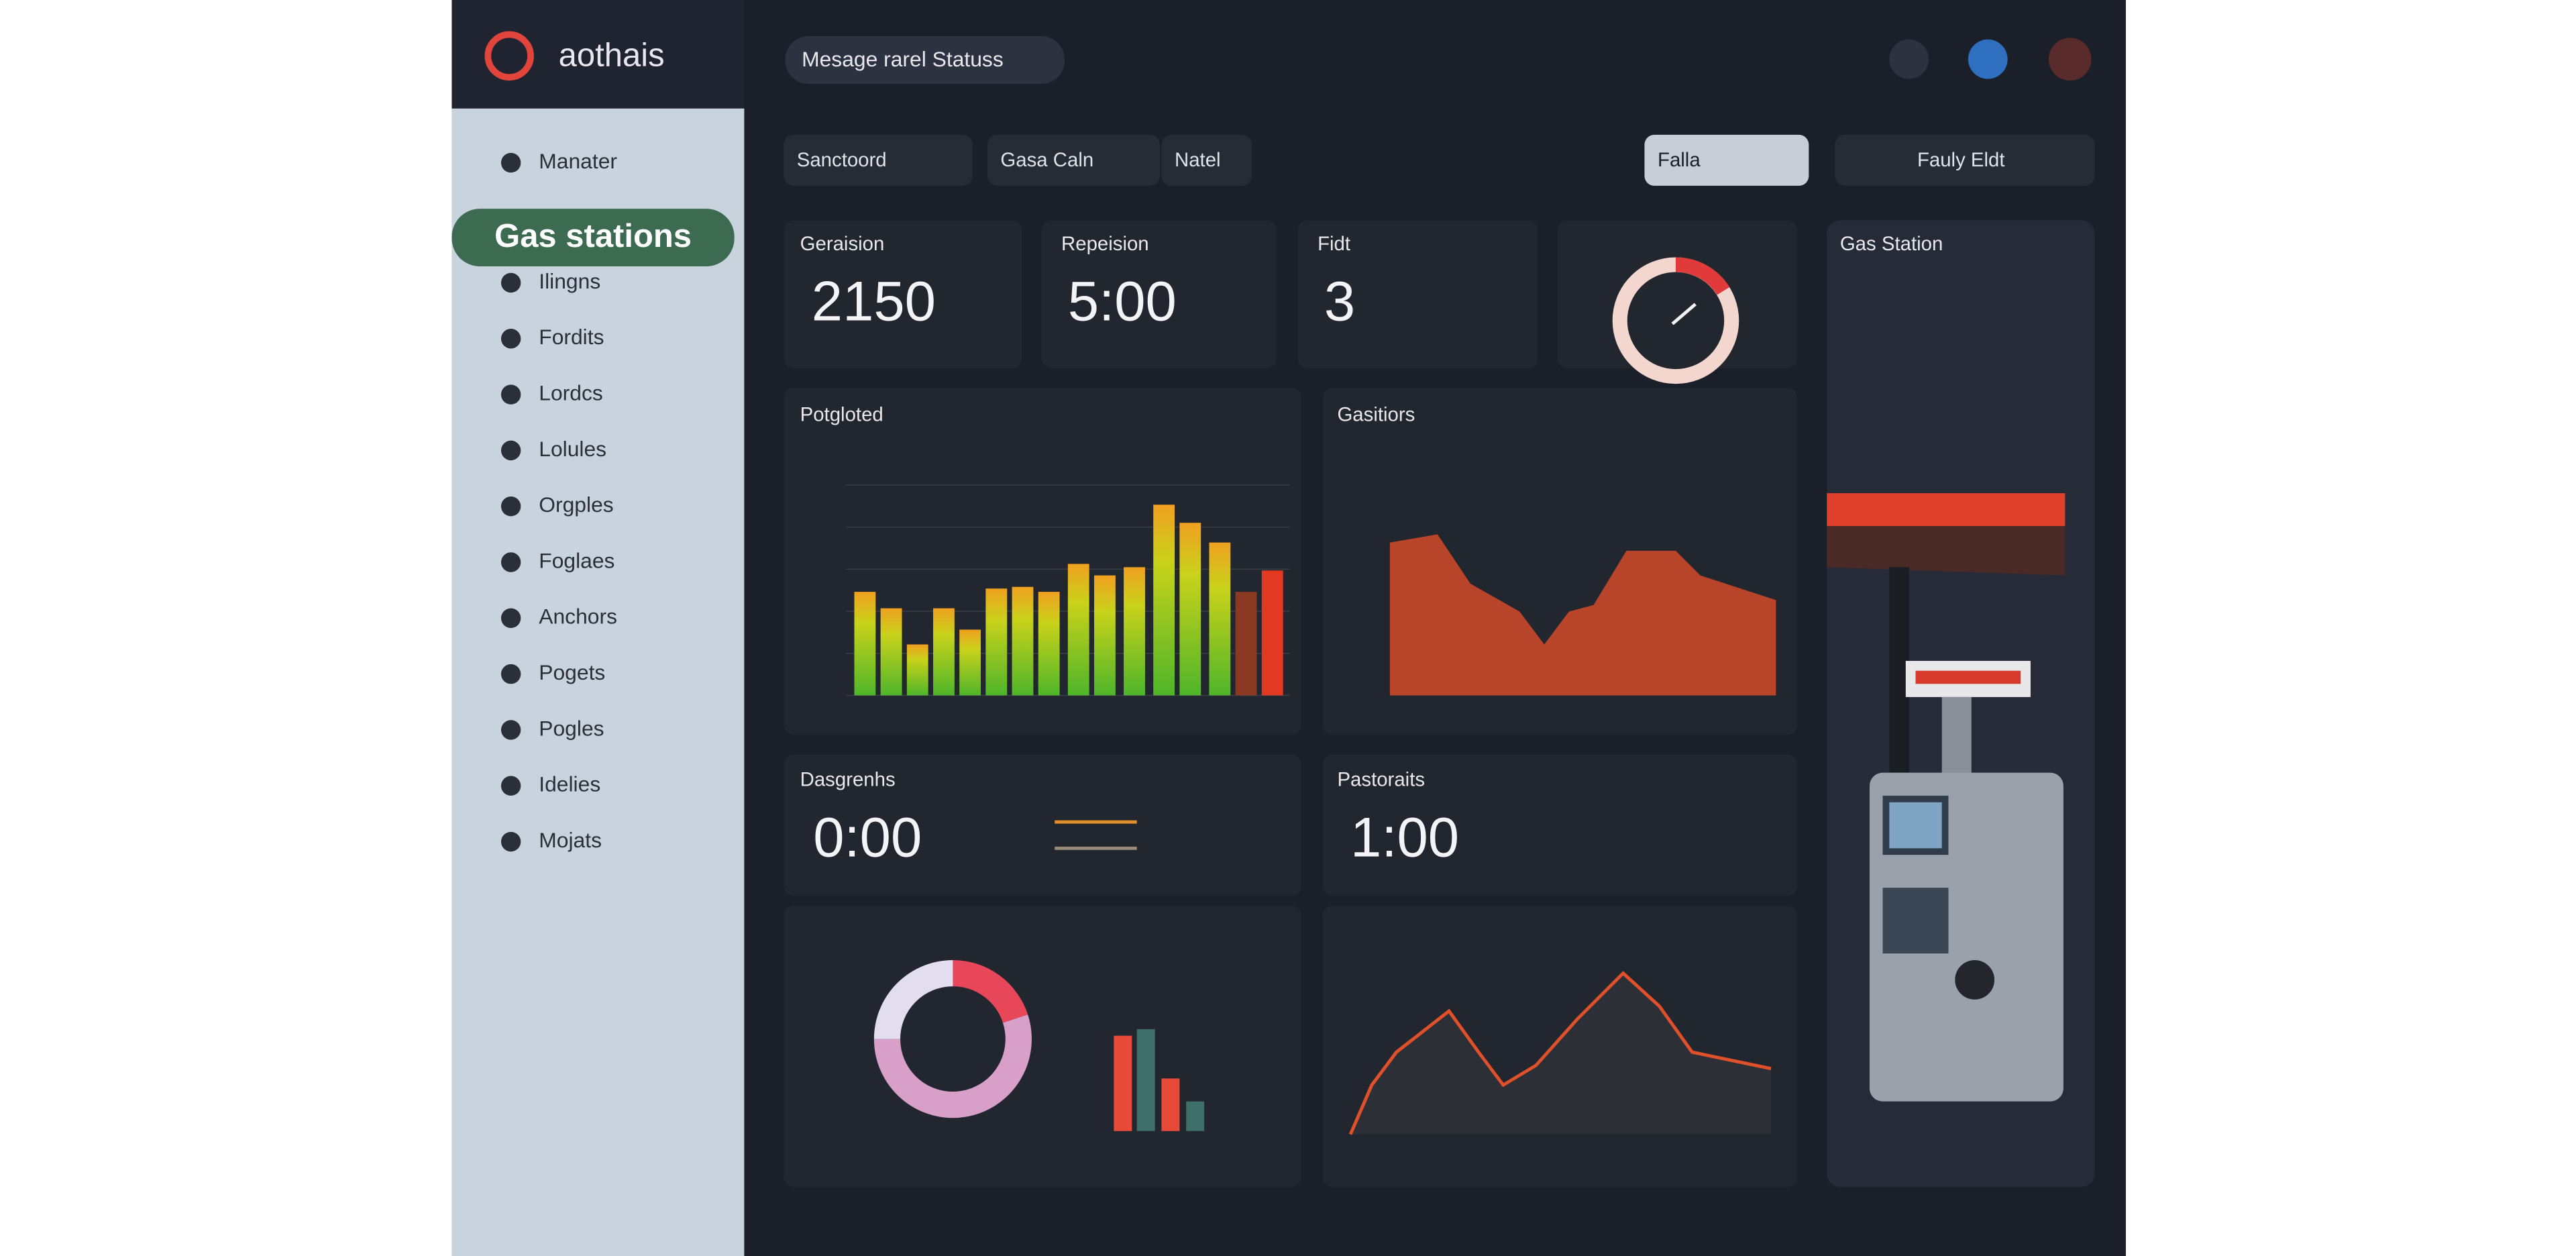  What do you see at coordinates (1988, 59) in the screenshot?
I see `icon-user` at bounding box center [1988, 59].